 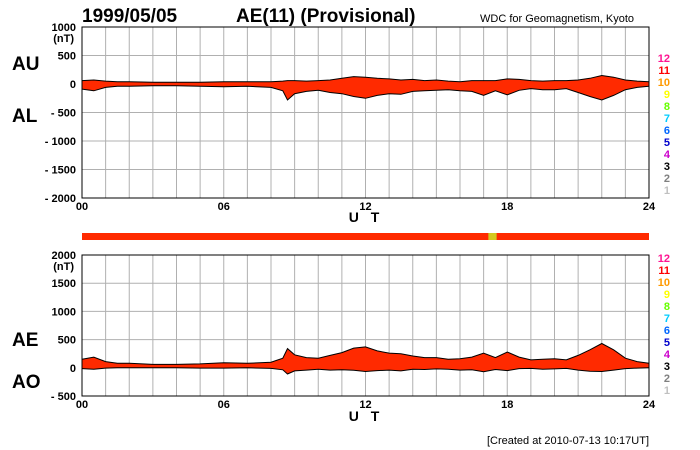 What do you see at coordinates (60, 171) in the screenshot?
I see `y-tick-label: - 1500` at bounding box center [60, 171].